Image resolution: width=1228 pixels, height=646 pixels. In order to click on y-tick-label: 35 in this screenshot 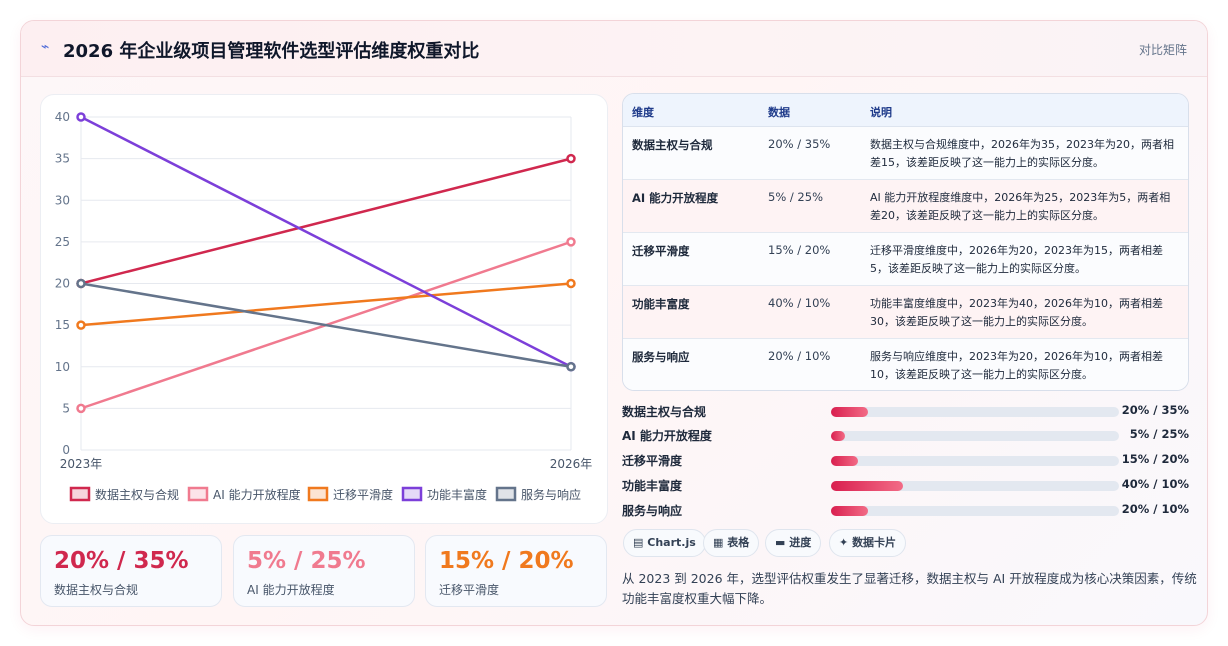, I will do `click(62, 159)`.